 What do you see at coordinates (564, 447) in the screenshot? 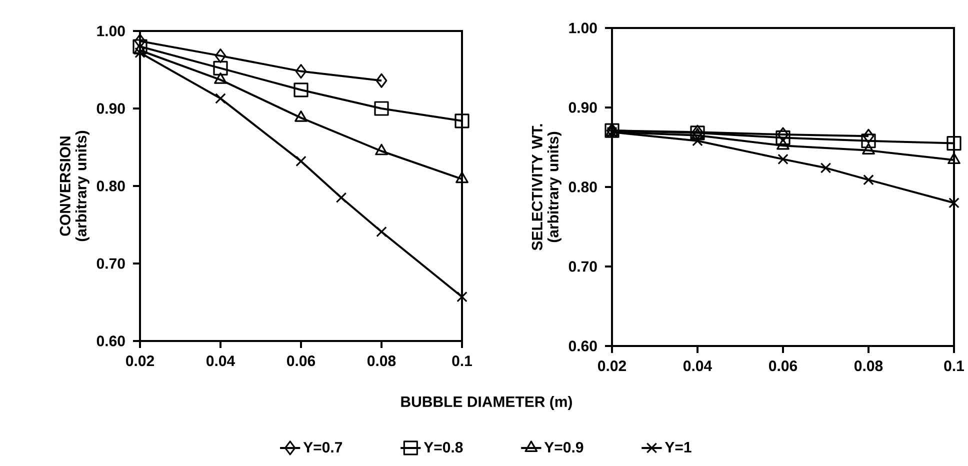
I see `legend-label: Y=0.9` at bounding box center [564, 447].